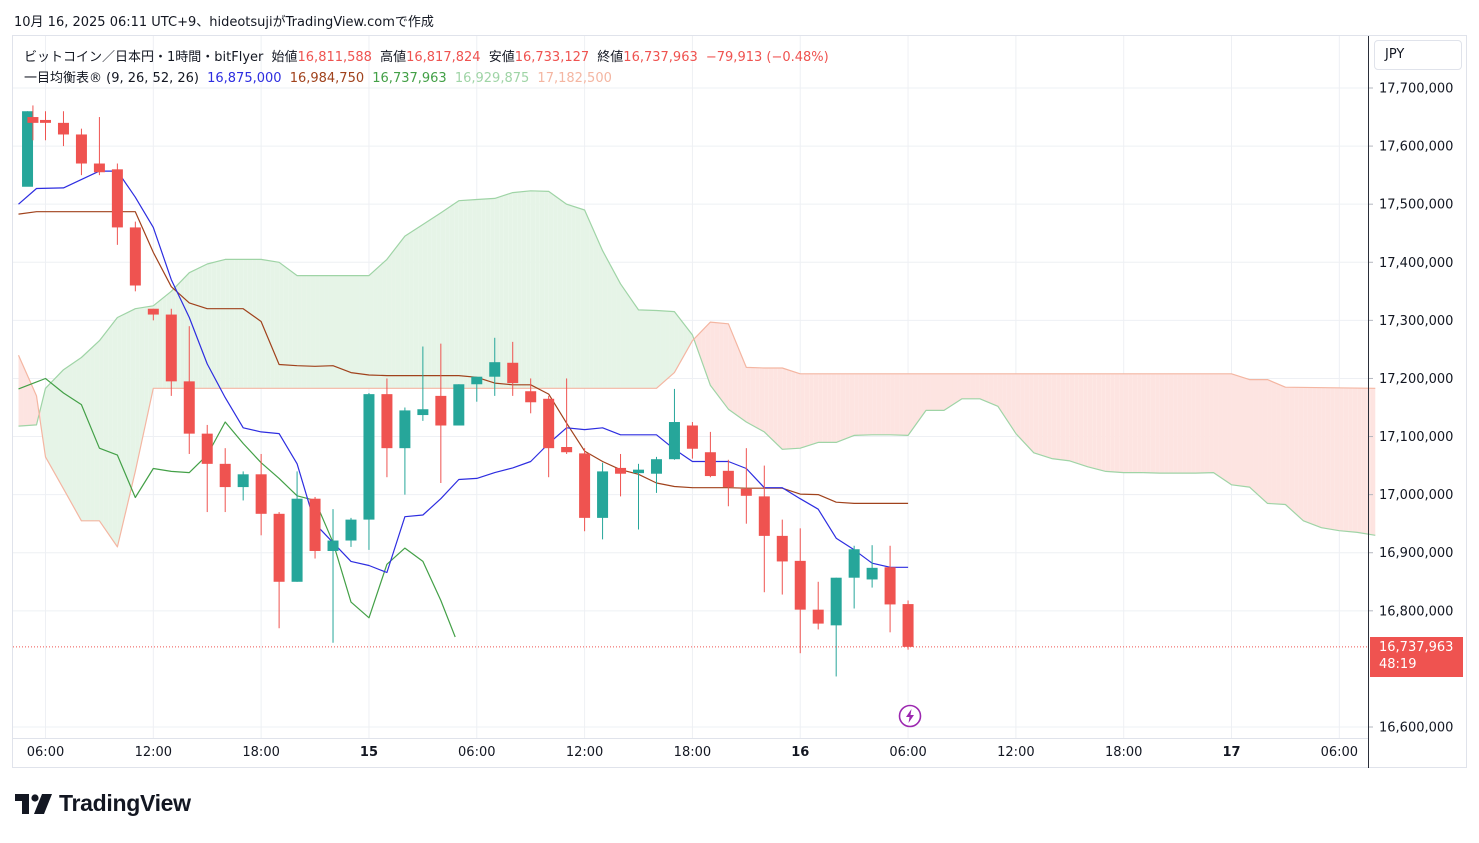  Describe the element at coordinates (910, 716) in the screenshot. I see `lightning-icon` at that location.